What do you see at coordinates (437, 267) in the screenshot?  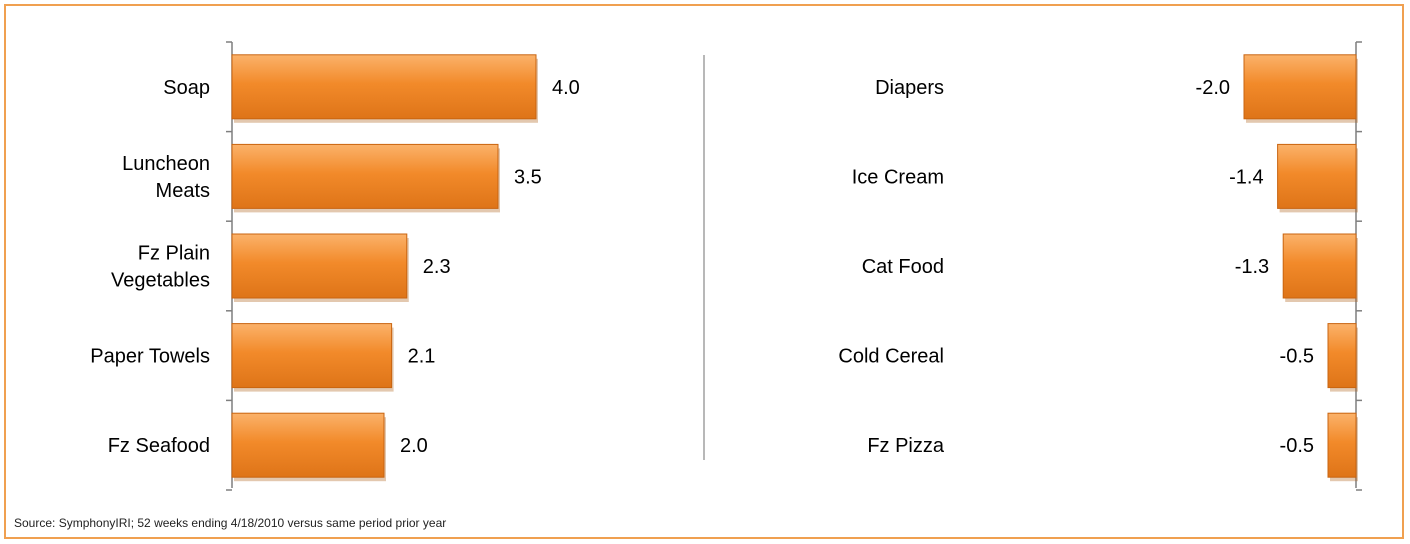 I see `value-label: 2.3` at bounding box center [437, 267].